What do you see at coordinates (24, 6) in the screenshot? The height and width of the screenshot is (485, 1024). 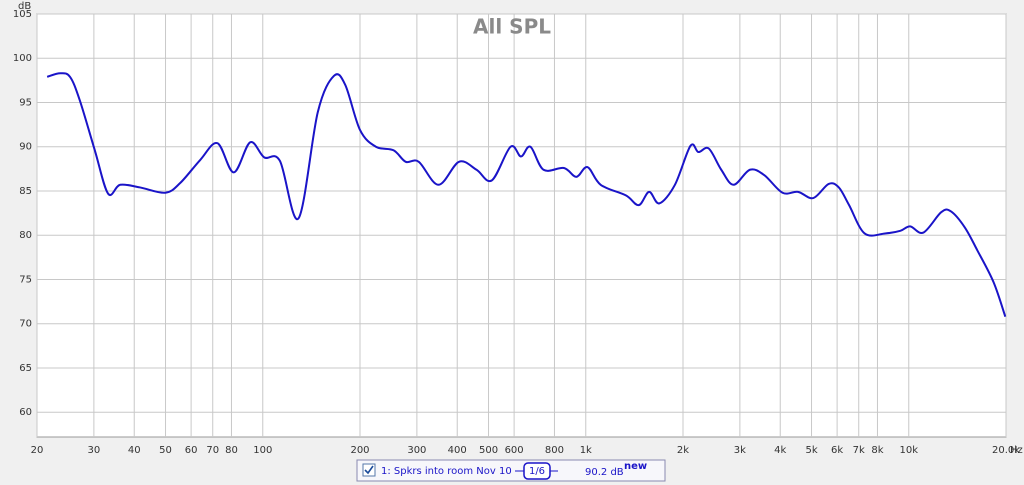 I see `y-axis-label: dB` at bounding box center [24, 6].